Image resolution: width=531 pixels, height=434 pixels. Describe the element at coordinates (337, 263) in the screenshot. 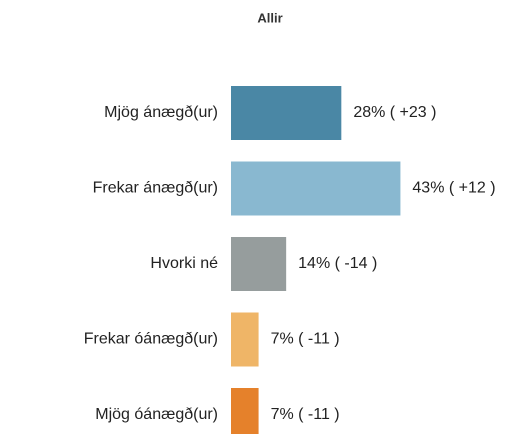

I see `value-label: 14% ( -14 )` at that location.